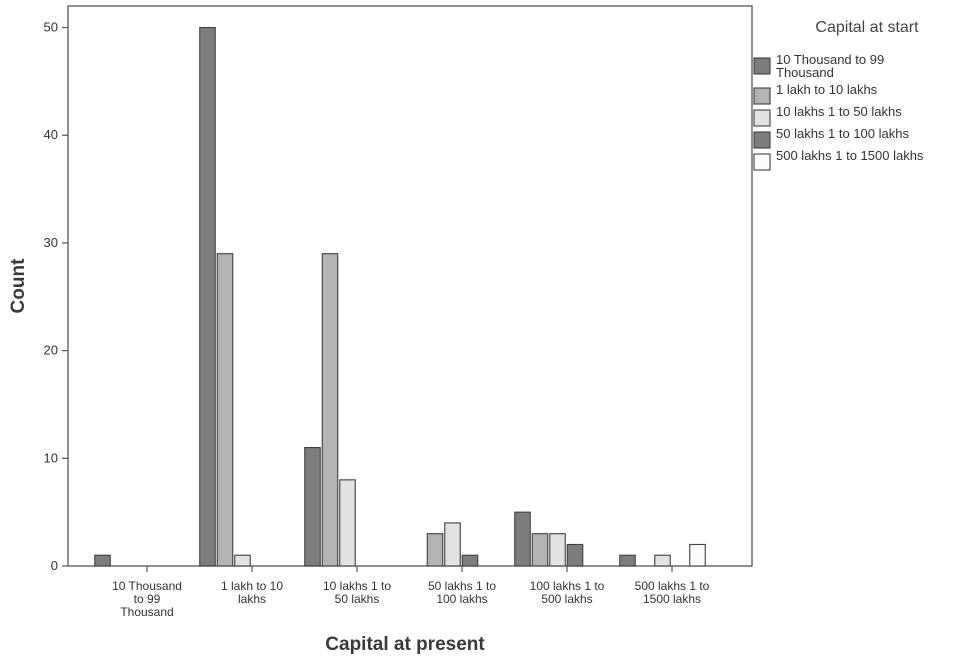 Image resolution: width=974 pixels, height=666 pixels. I want to click on x-tick-label: 50 lakhs 1 to 100 lakhs, so click(462, 592).